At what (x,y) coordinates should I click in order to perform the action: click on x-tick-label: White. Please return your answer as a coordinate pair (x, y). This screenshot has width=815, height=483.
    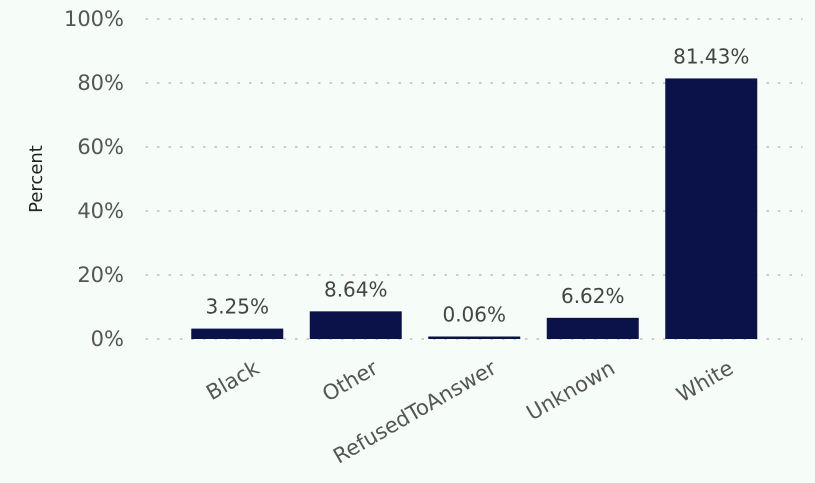
    Looking at the image, I should click on (704, 381).